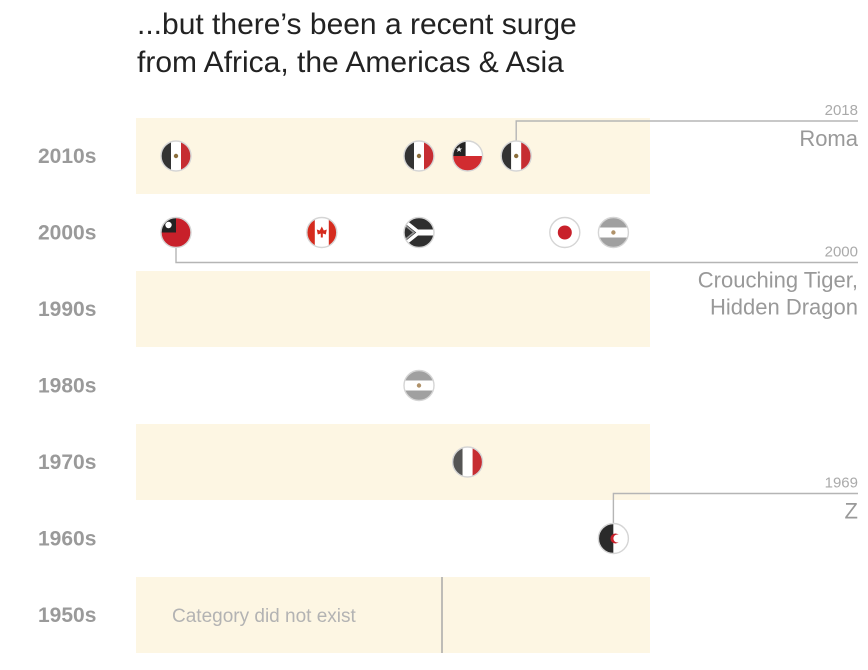 The height and width of the screenshot is (670, 868). Describe the element at coordinates (565, 232) in the screenshot. I see `japan-flag-icon` at that location.